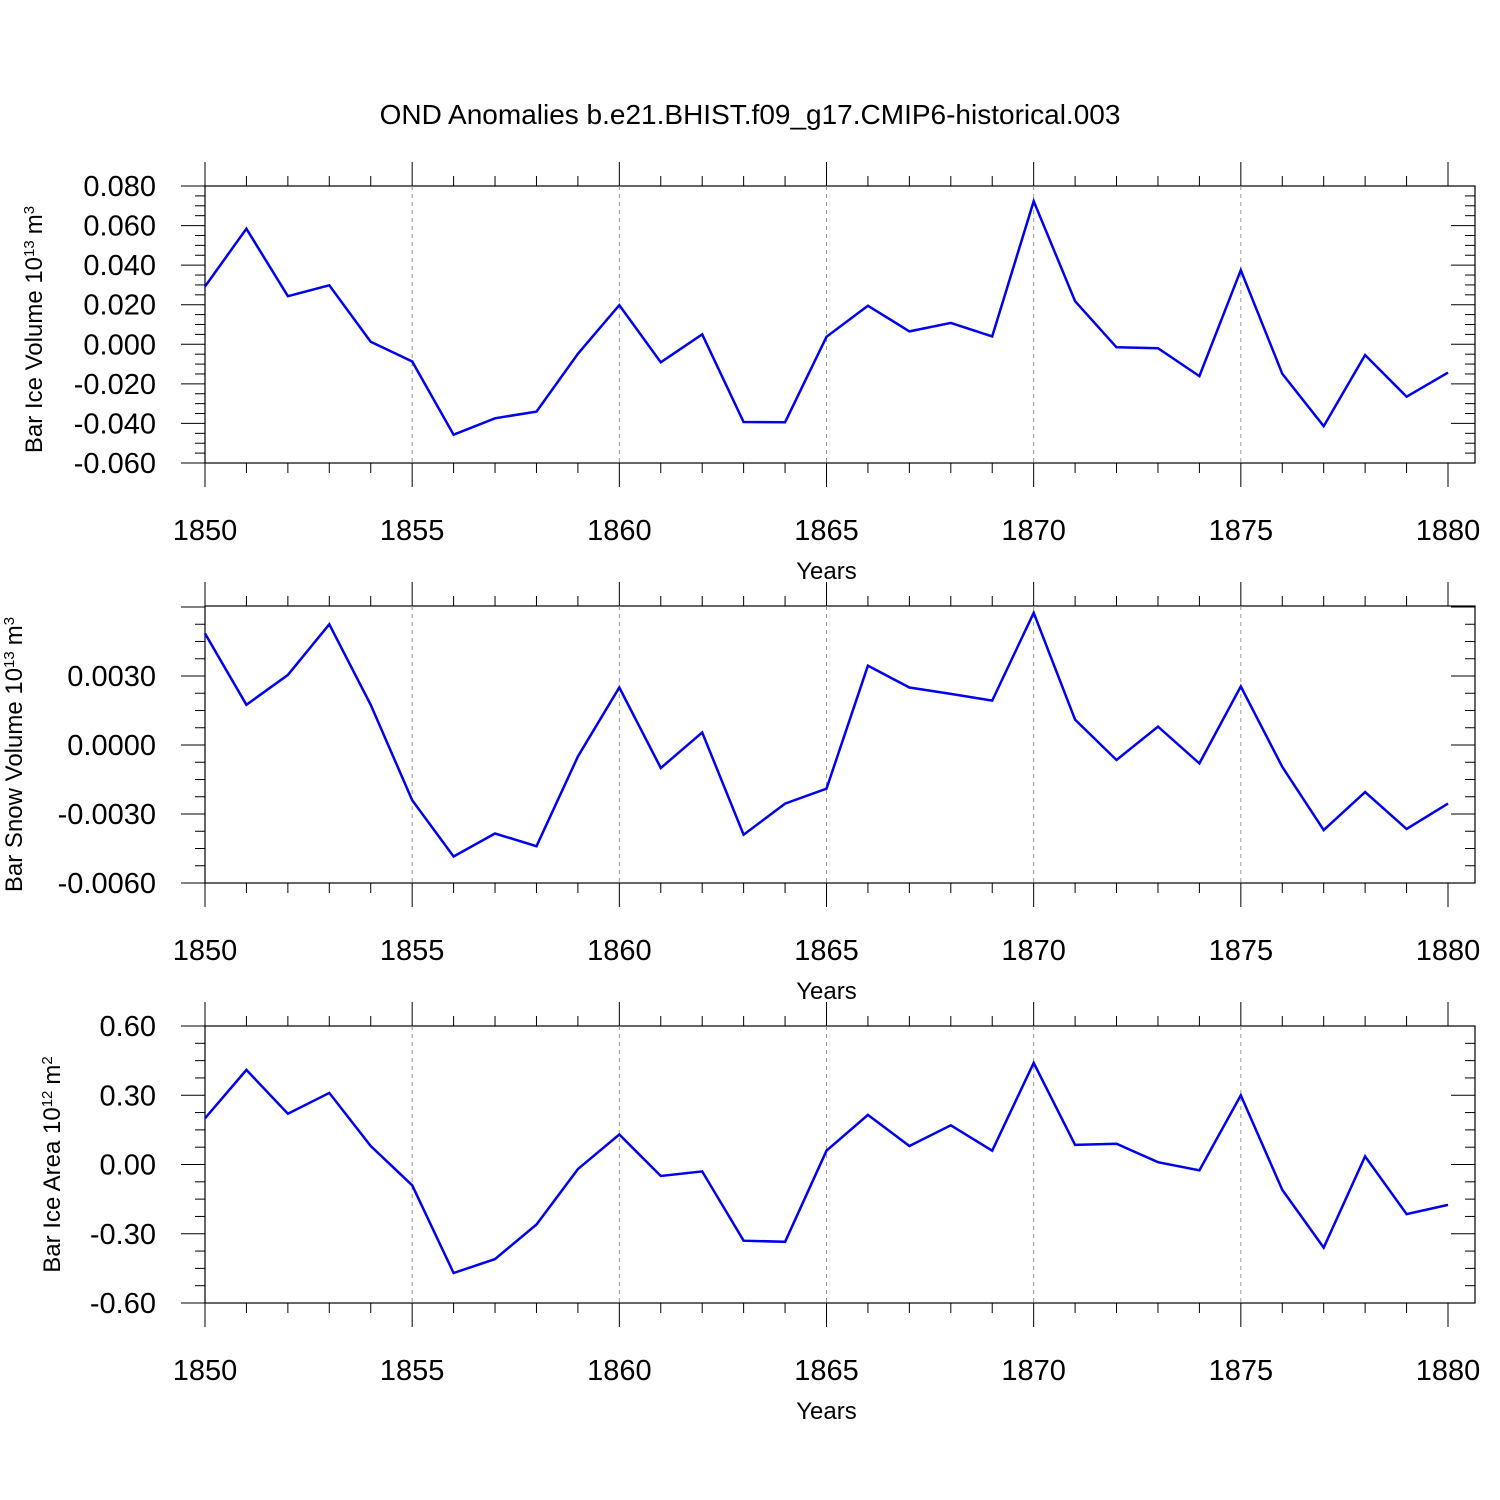  I want to click on y-tick-label: -0.020, so click(115, 385).